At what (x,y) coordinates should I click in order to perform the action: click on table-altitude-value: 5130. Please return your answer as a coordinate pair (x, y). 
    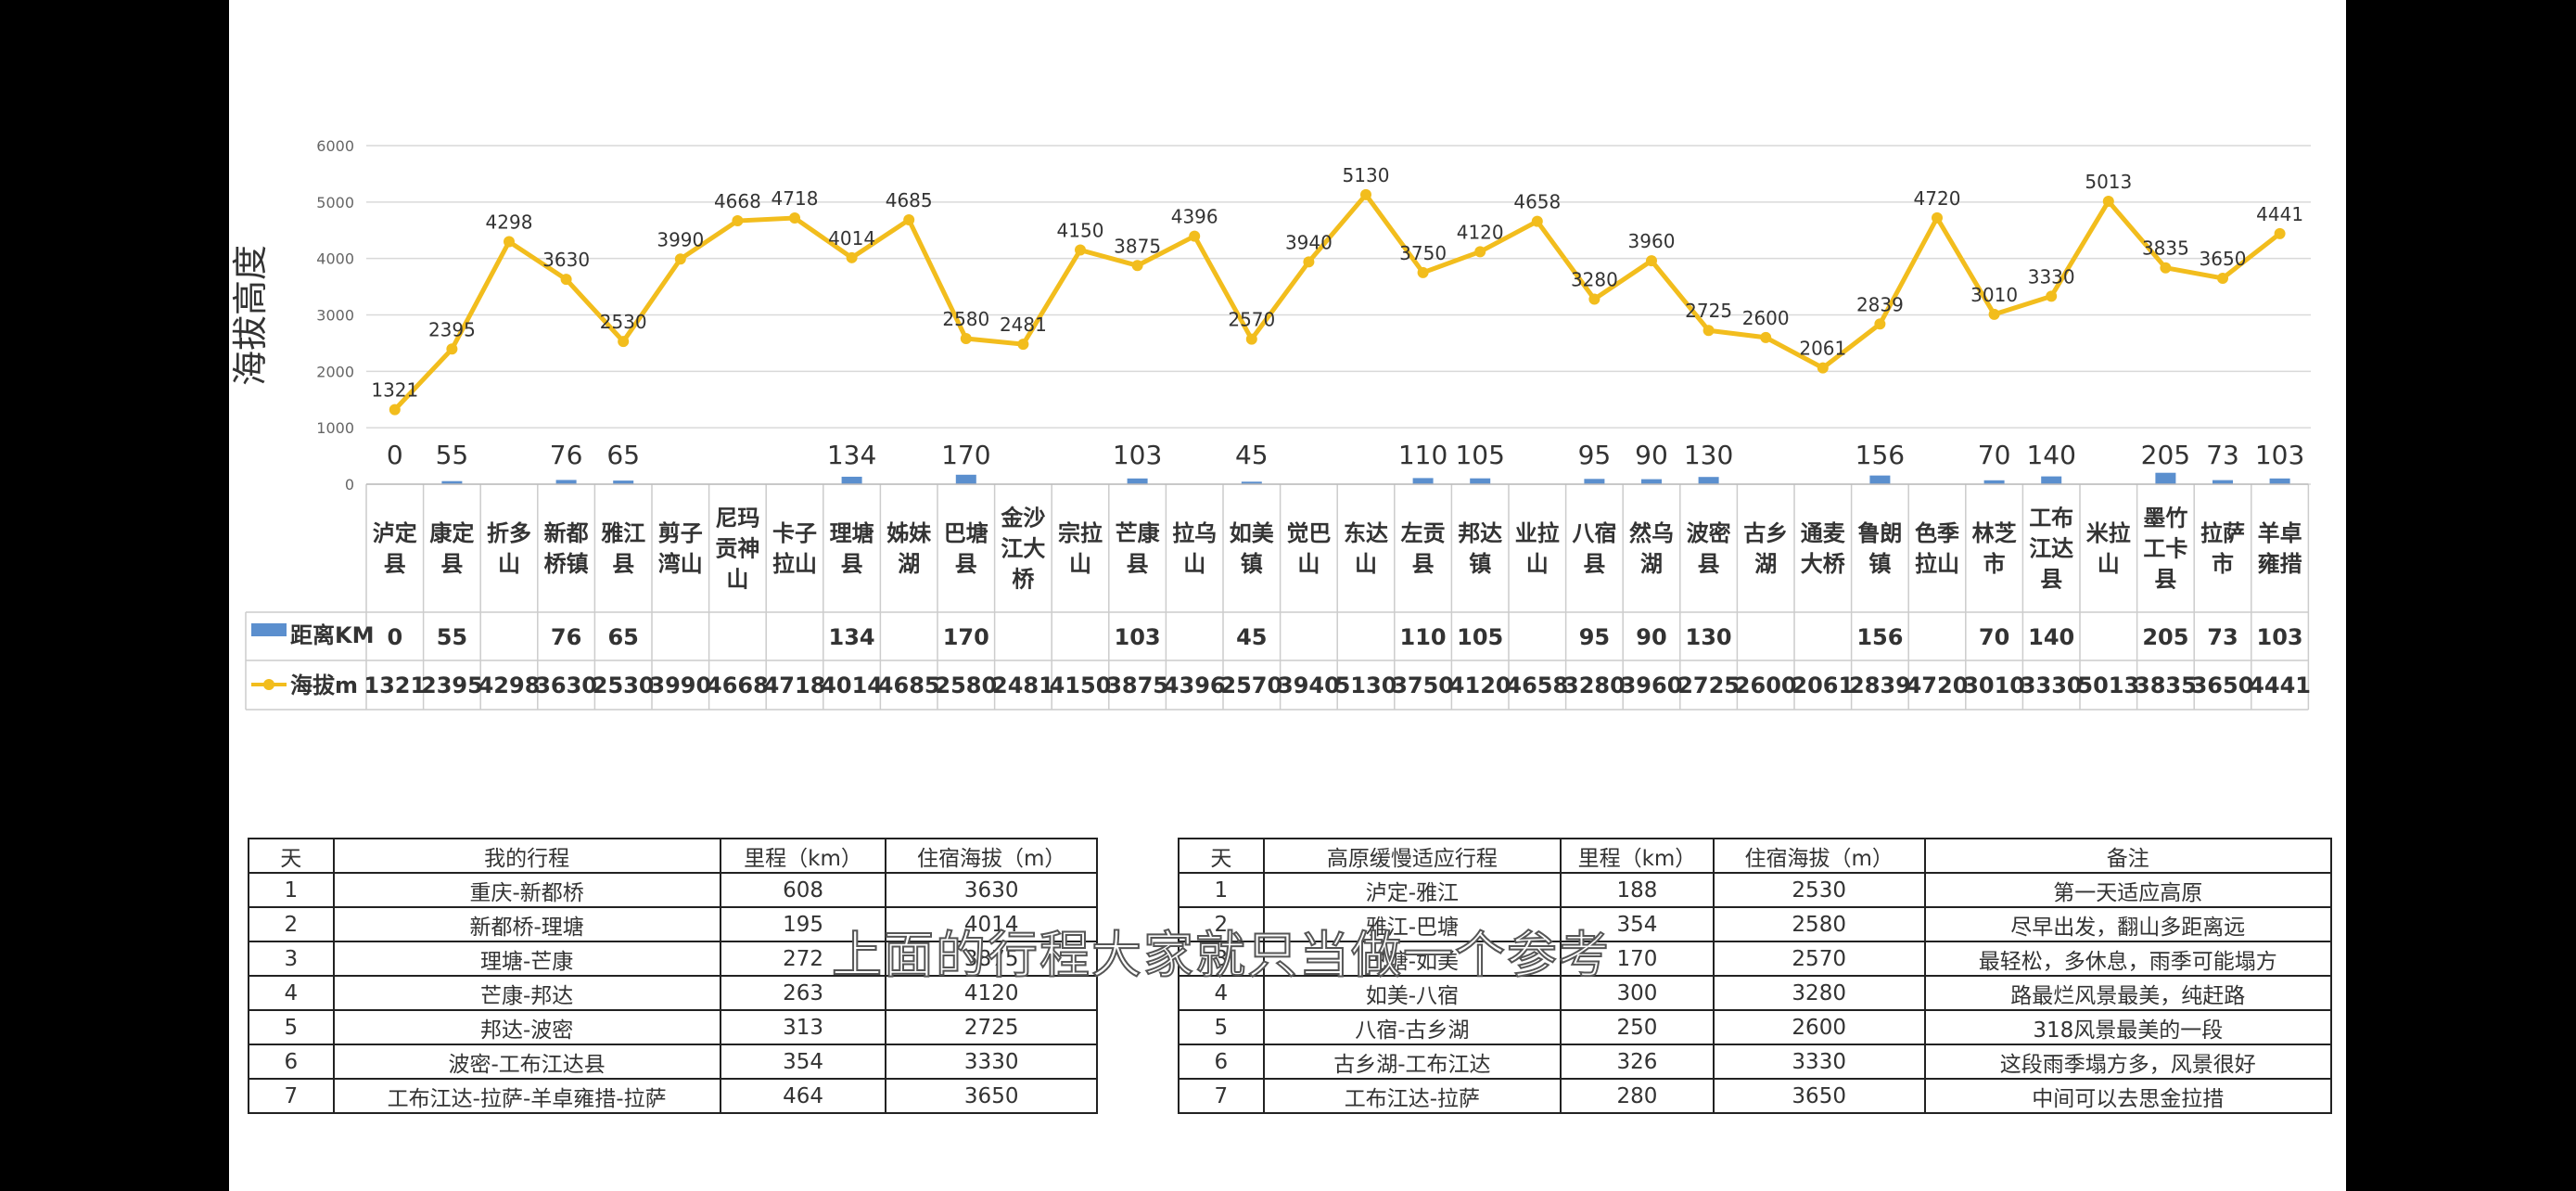
    Looking at the image, I should click on (1366, 685).